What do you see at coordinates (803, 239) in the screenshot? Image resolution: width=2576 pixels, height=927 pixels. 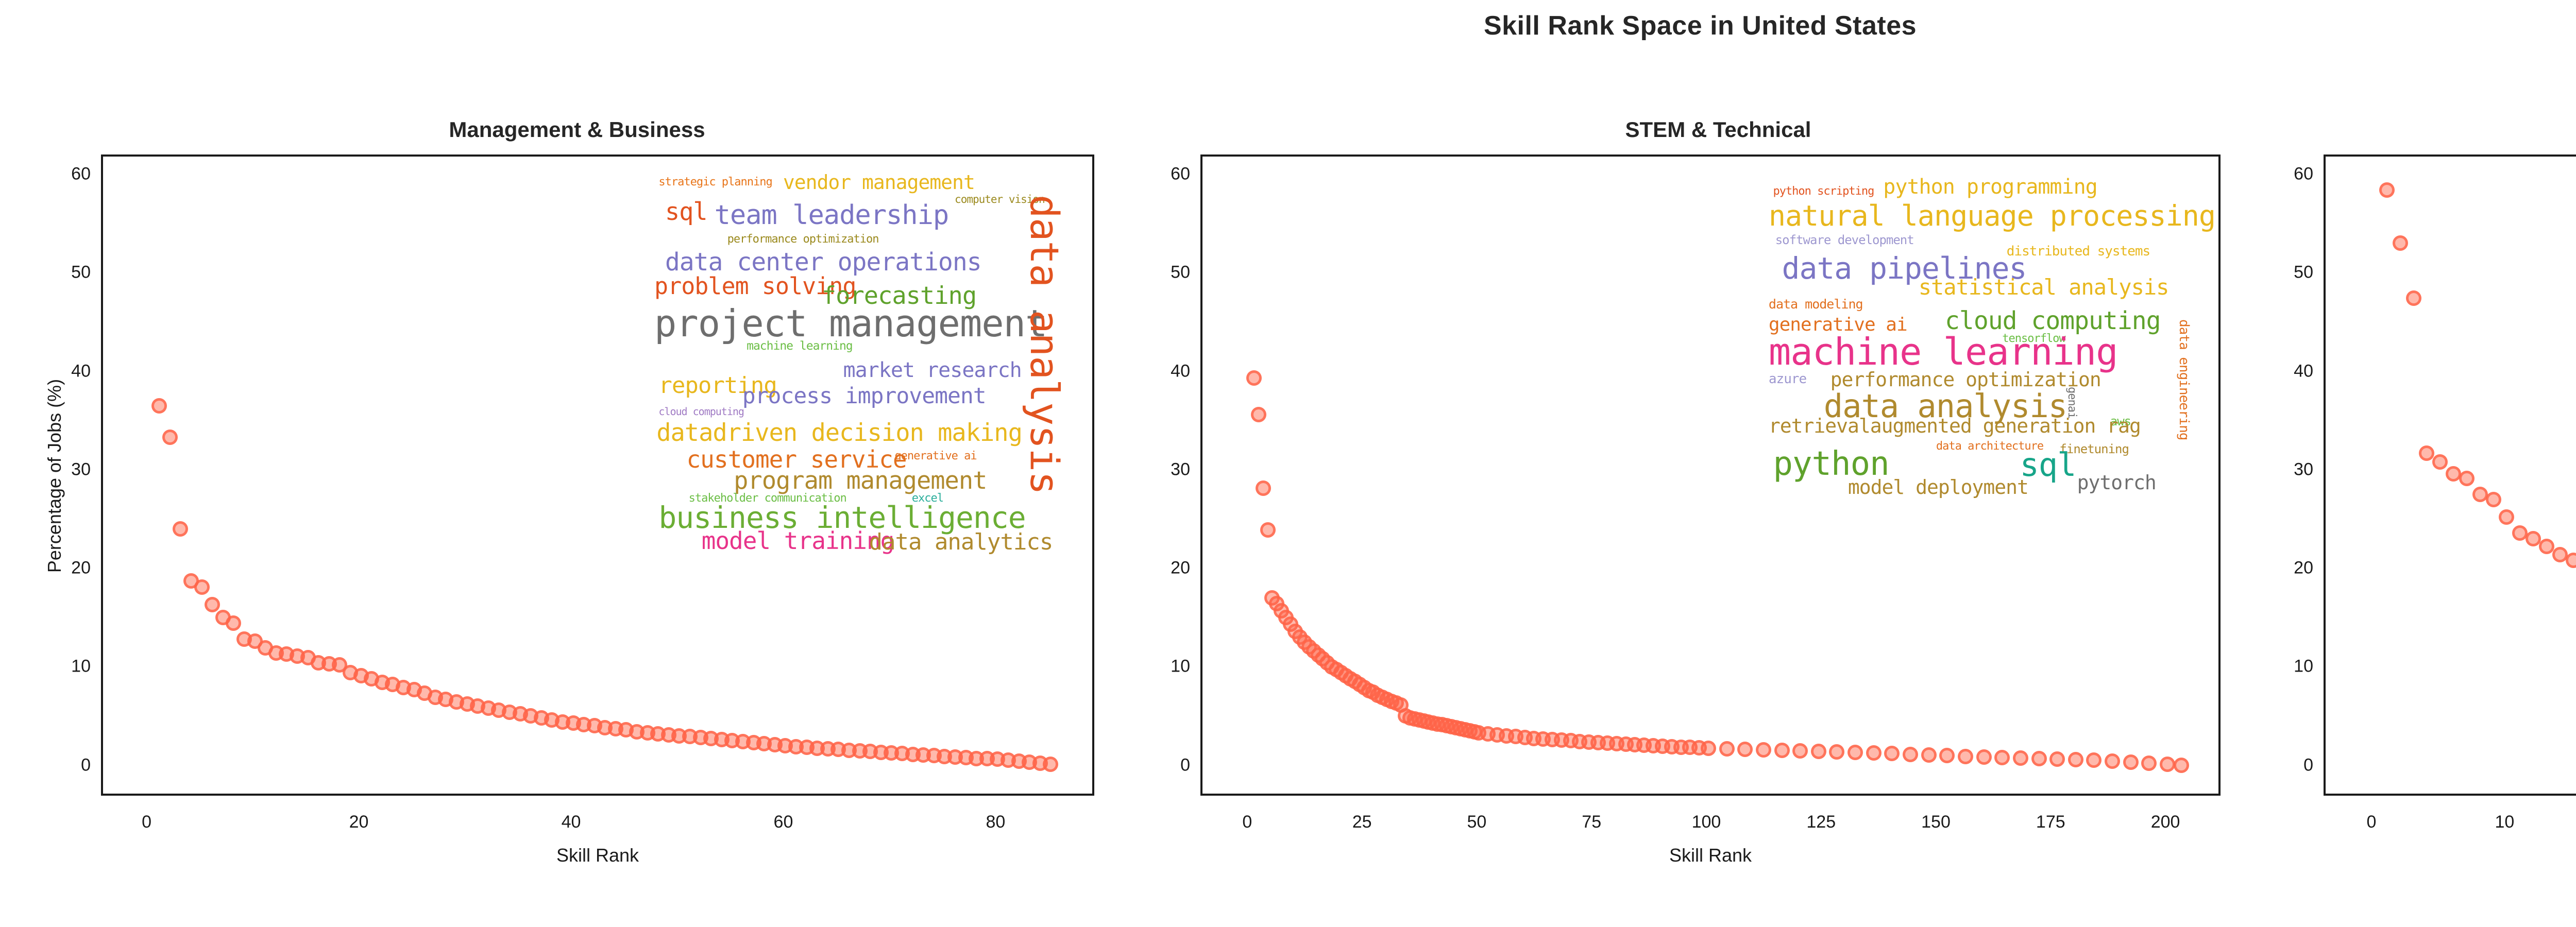 I see `word-cloud-word: performance optimization` at bounding box center [803, 239].